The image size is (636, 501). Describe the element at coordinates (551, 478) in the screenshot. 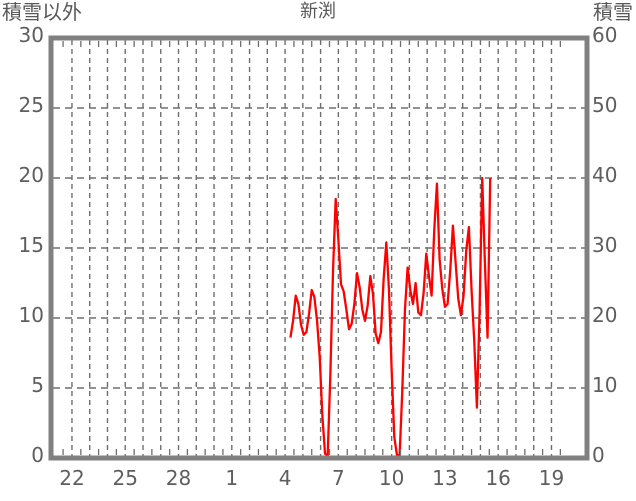

I see `xtick-label: 19` at that location.